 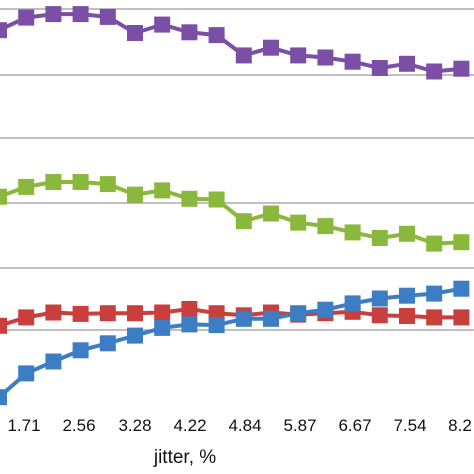 I want to click on x-tick-label: 5.87, so click(x=299, y=425).